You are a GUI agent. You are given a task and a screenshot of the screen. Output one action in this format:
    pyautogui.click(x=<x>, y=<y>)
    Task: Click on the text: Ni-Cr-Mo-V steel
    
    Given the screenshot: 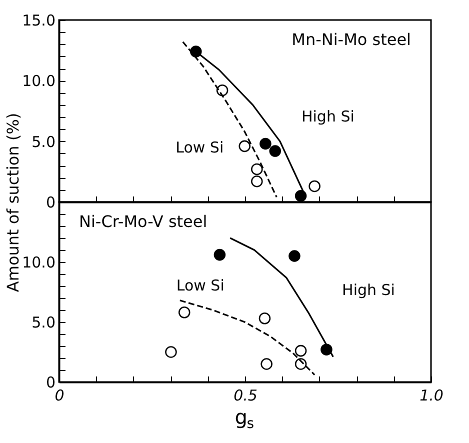 What is the action you would take?
    pyautogui.click(x=143, y=221)
    